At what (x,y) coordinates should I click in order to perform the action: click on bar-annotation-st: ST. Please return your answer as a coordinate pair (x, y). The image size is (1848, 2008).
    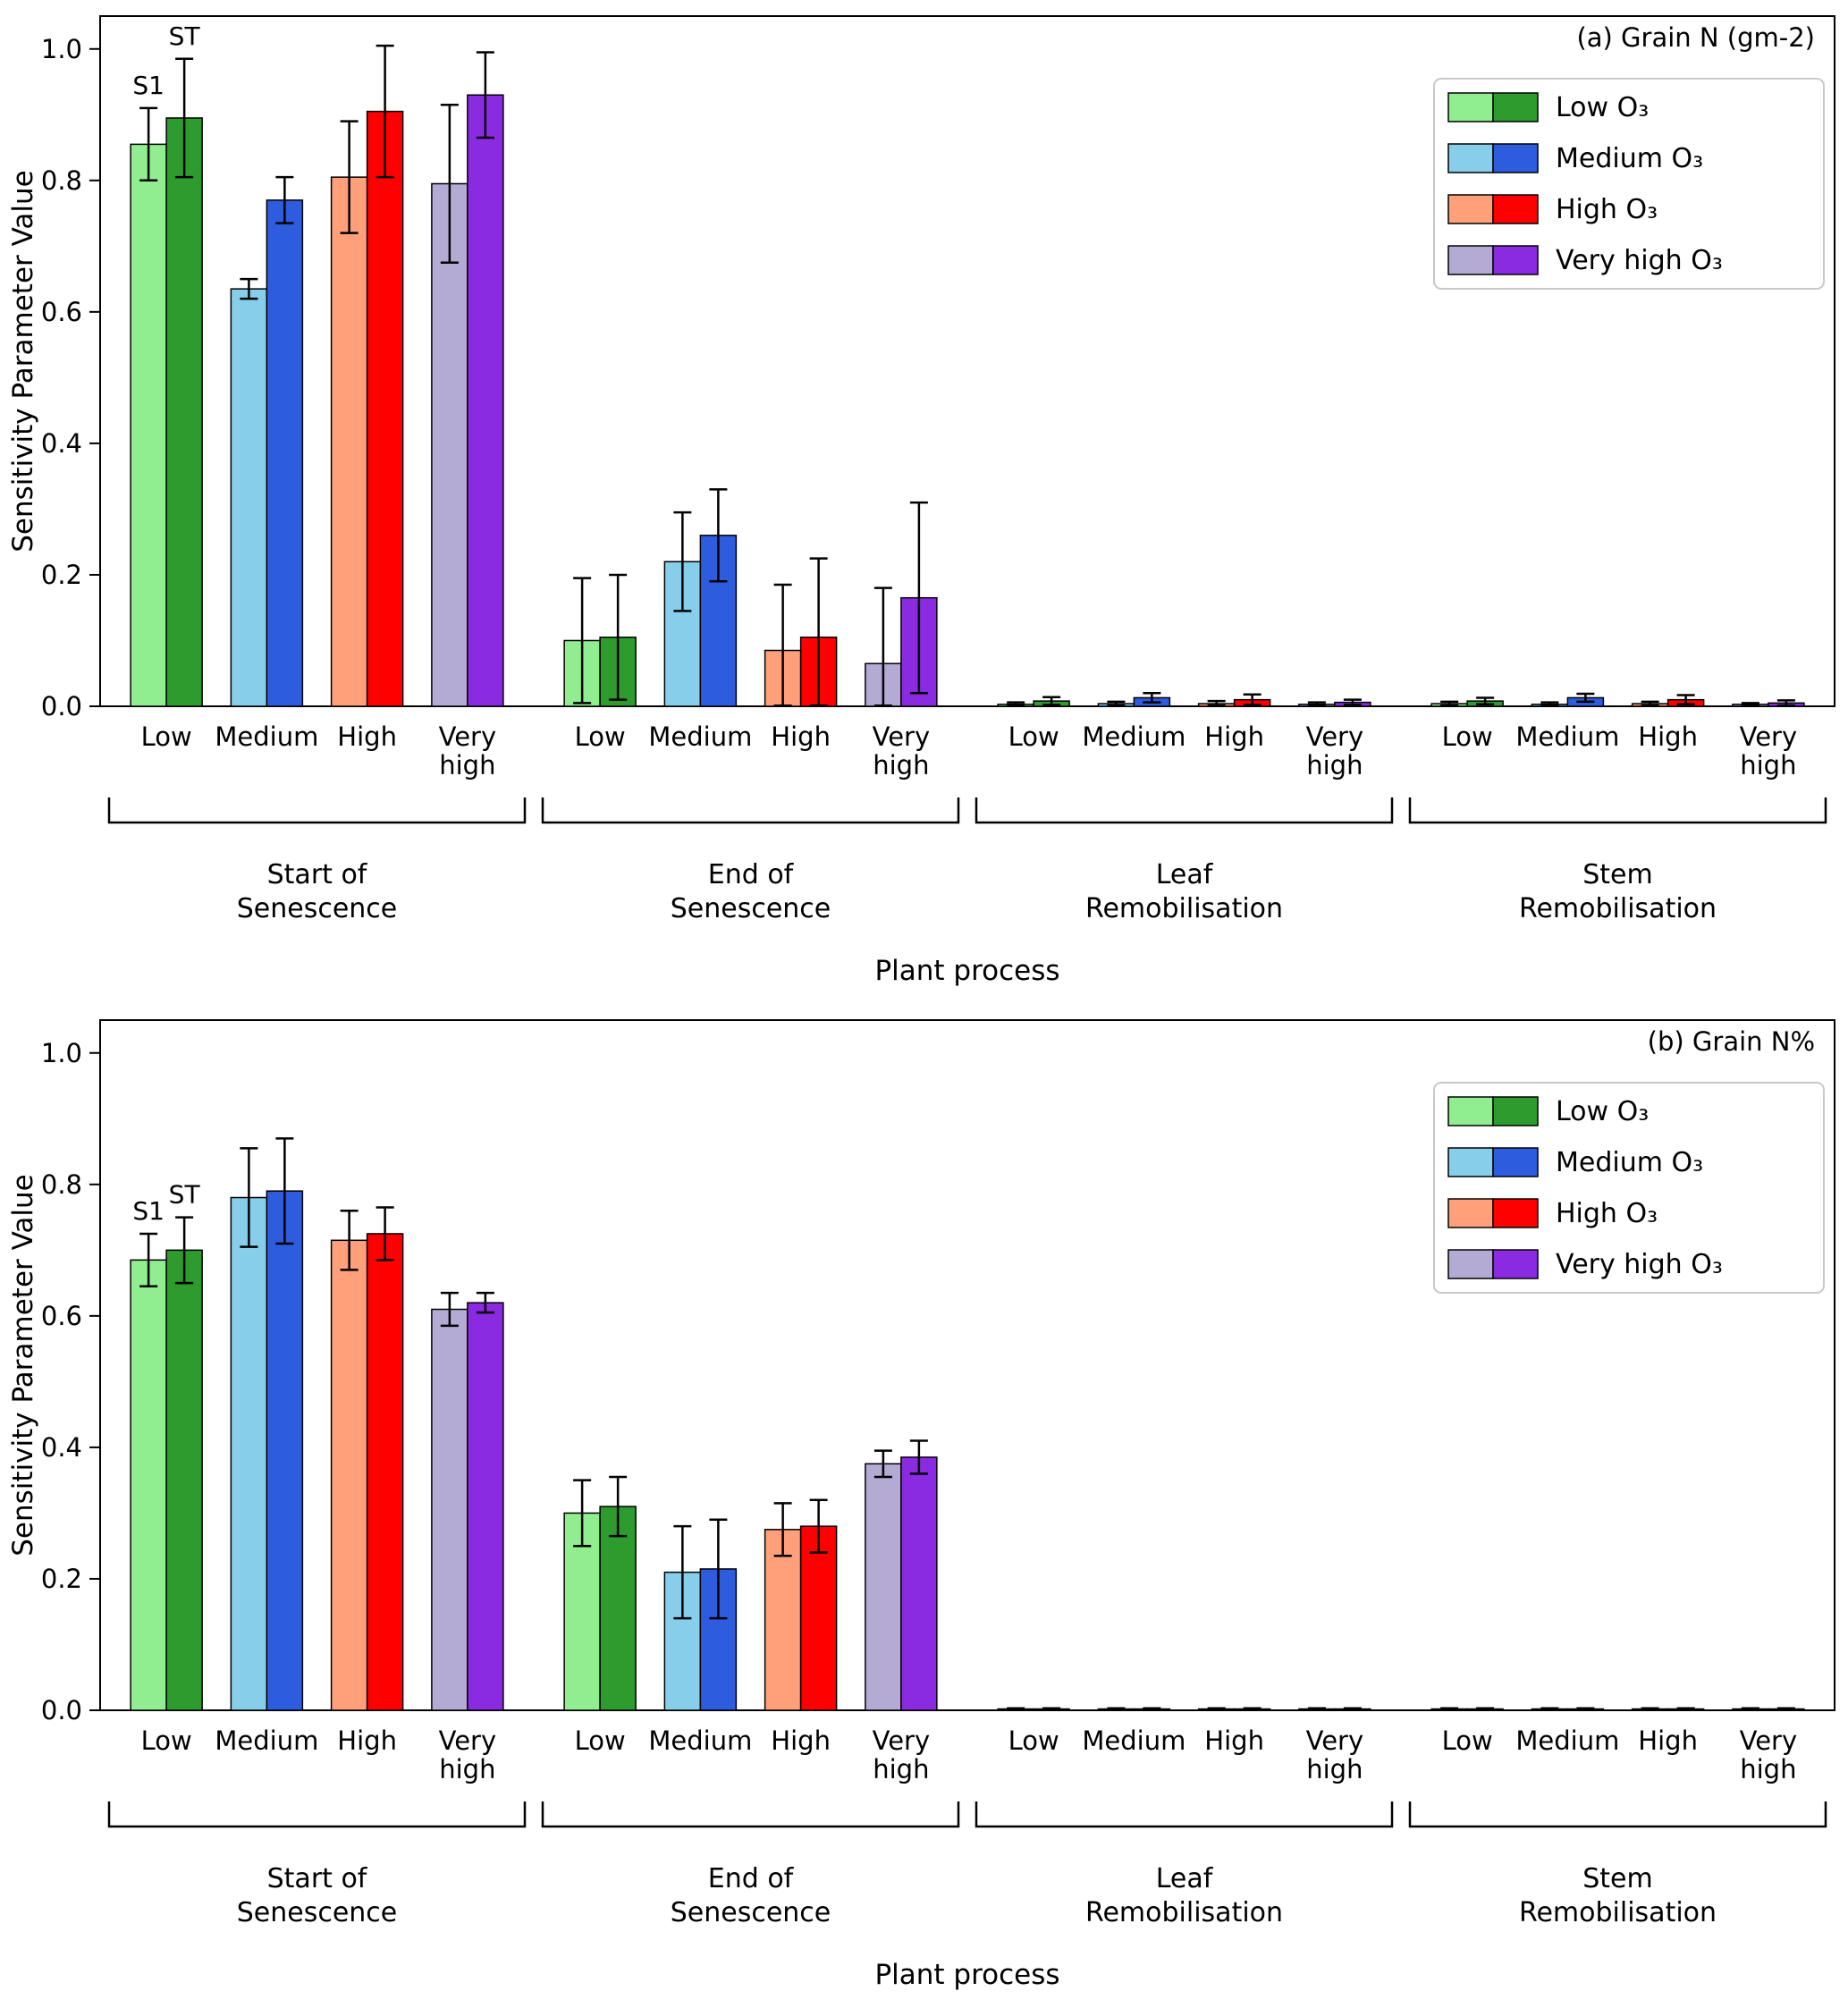
    Looking at the image, I should click on (185, 1195).